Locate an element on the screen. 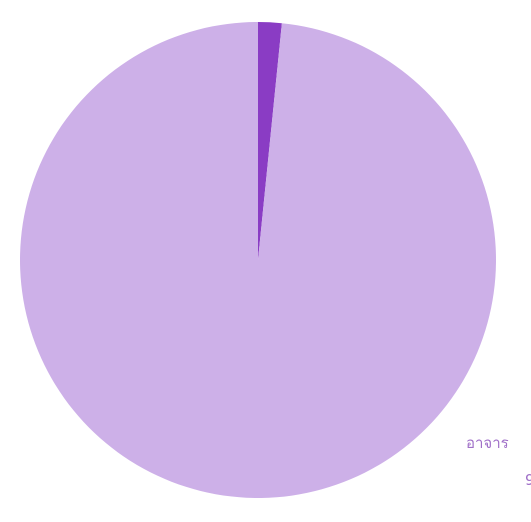  slice-label-2: 9 is located at coordinates (528, 480).